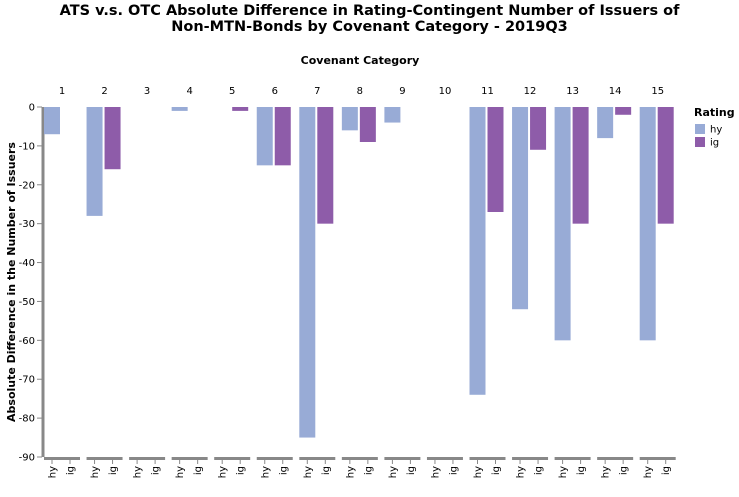 This screenshot has width=739, height=497. Describe the element at coordinates (27, 341) in the screenshot. I see `y-tick-label: -60` at that location.